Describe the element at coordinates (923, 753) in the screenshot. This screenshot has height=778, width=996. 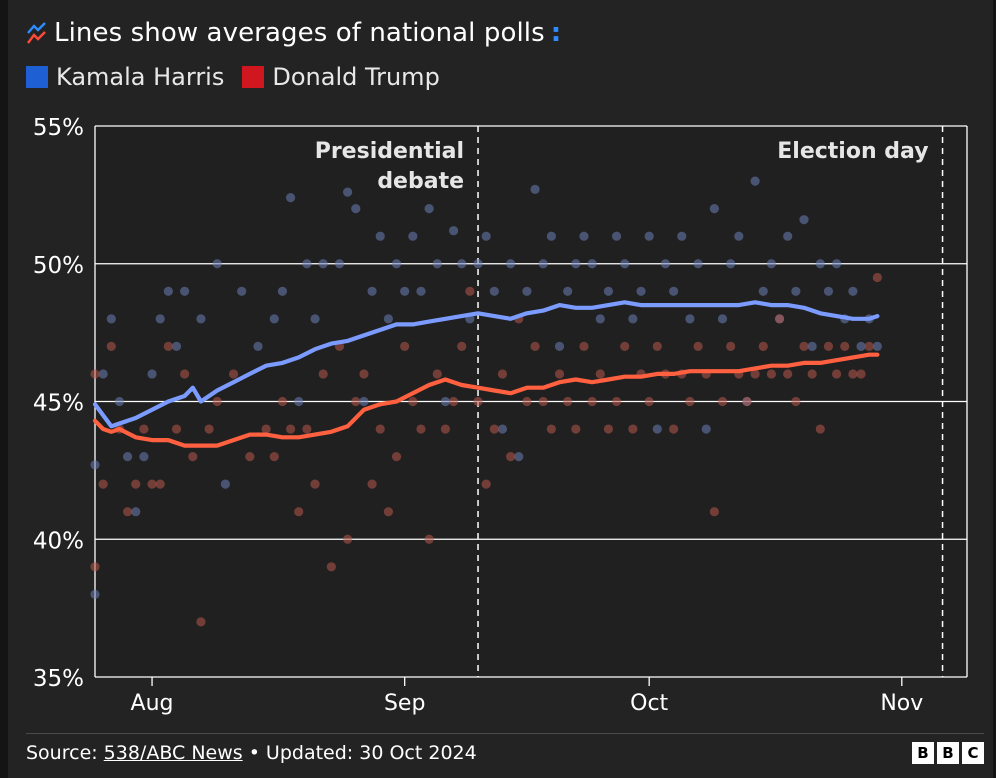
I see `bbc-logo-block: B` at that location.